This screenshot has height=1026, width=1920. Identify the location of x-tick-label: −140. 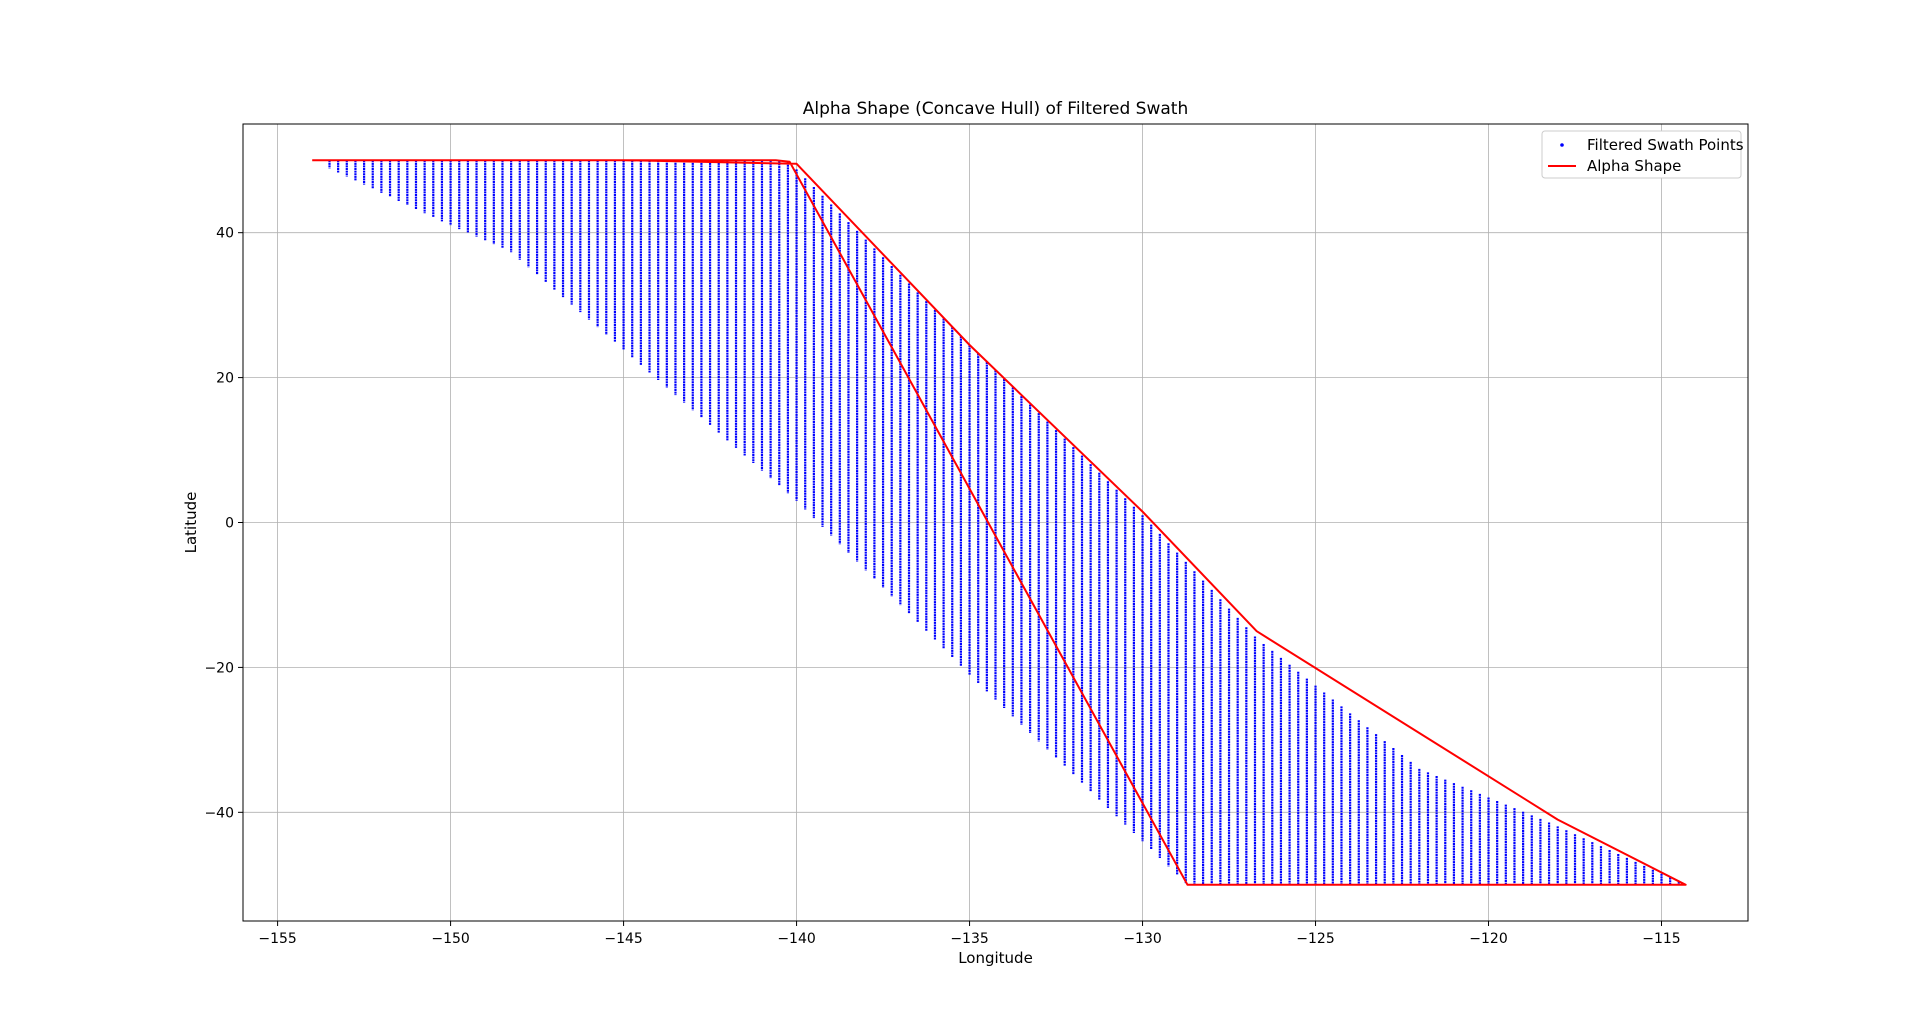
(796, 939).